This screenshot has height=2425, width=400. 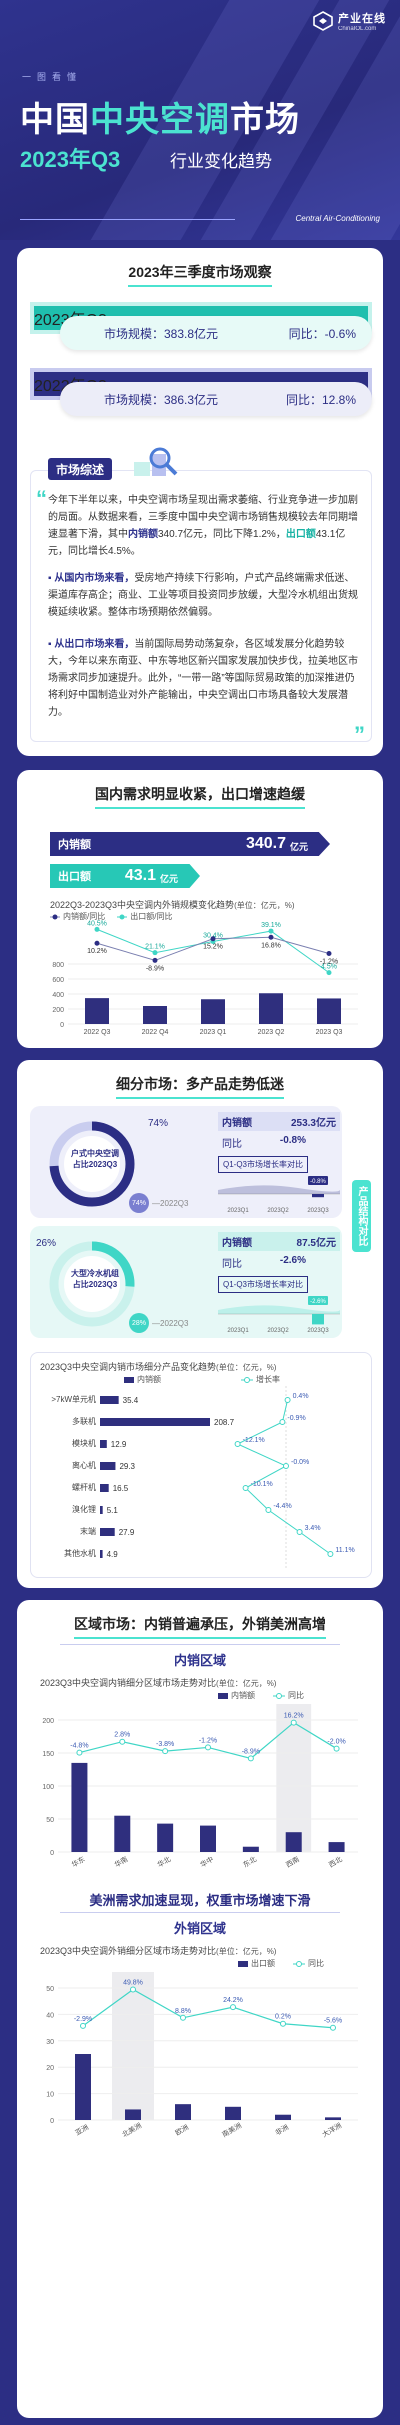 I want to click on domestic-region-chart-title: 2023Q3中央空调内销细分区域市场走势对比(单位：亿元，%), so click(x=158, y=1682).